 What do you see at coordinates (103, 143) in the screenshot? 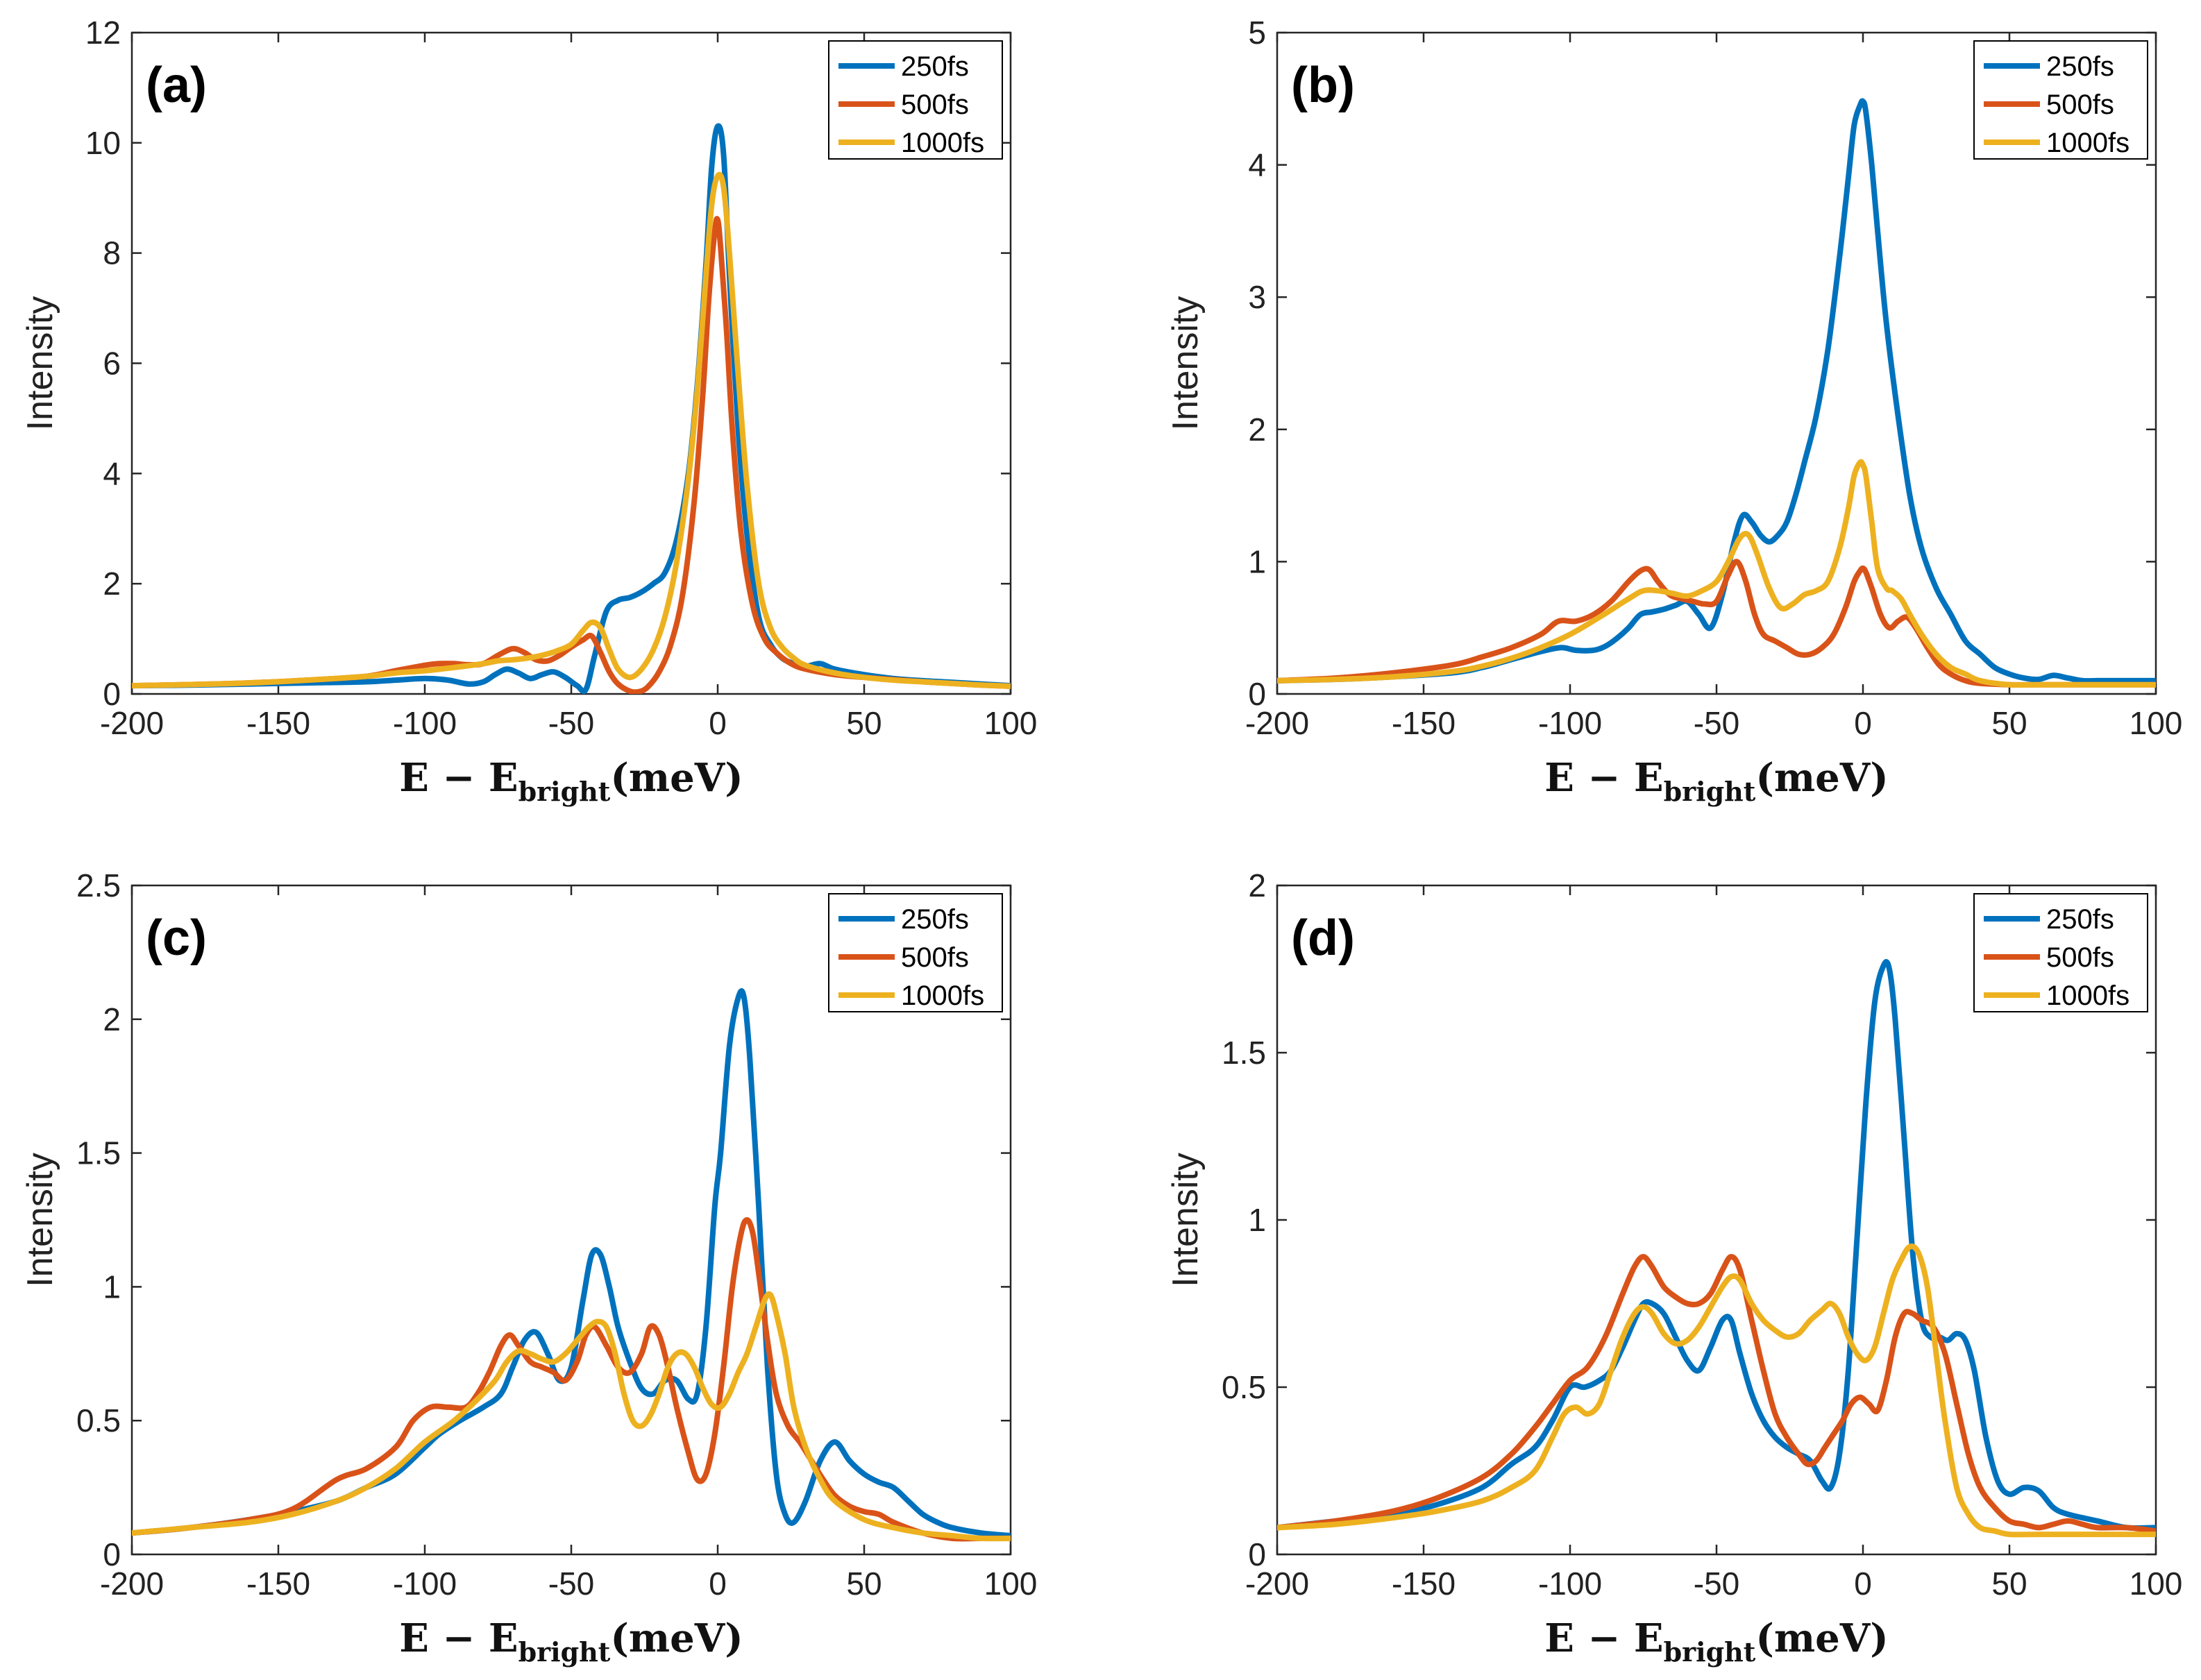
I see `y-tick-label: 10` at bounding box center [103, 143].